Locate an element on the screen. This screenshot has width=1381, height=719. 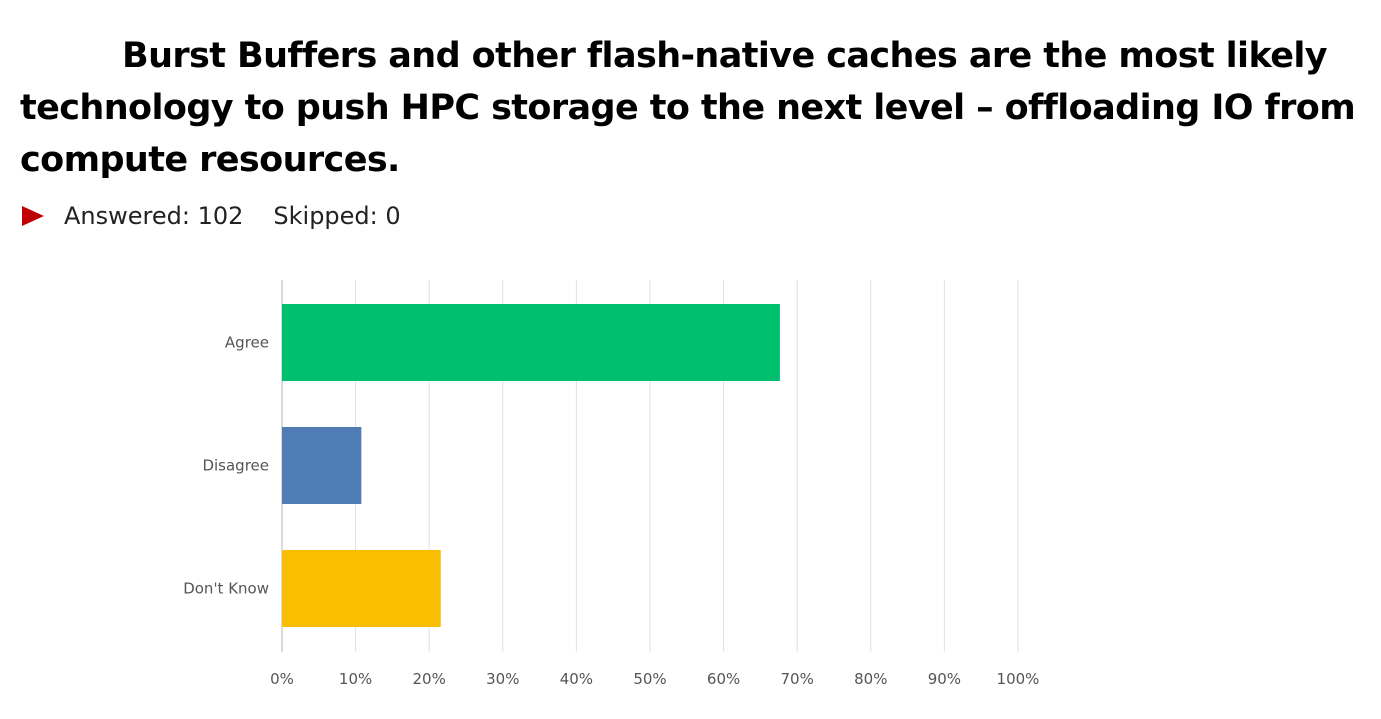
x-tick-label: 10% is located at coordinates (355, 679).